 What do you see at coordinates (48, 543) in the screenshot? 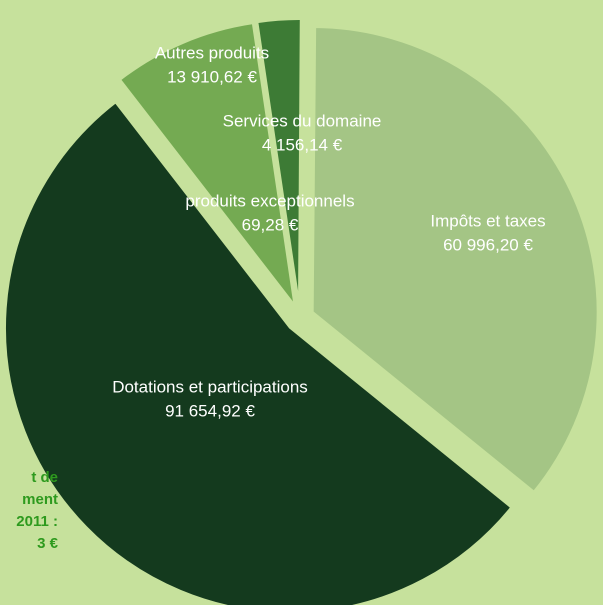
I see `annotation: 3 €` at bounding box center [48, 543].